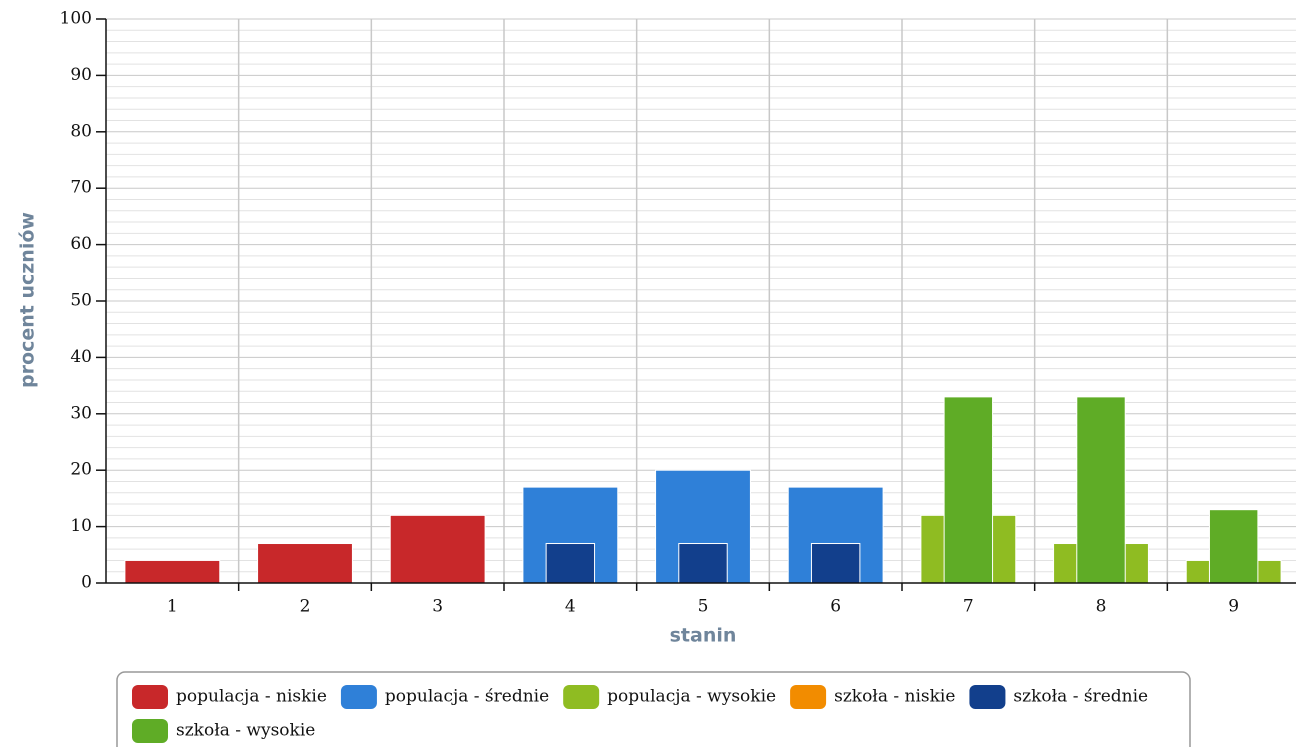 The image size is (1296, 747). I want to click on x-tick-label: 1, so click(172, 607).